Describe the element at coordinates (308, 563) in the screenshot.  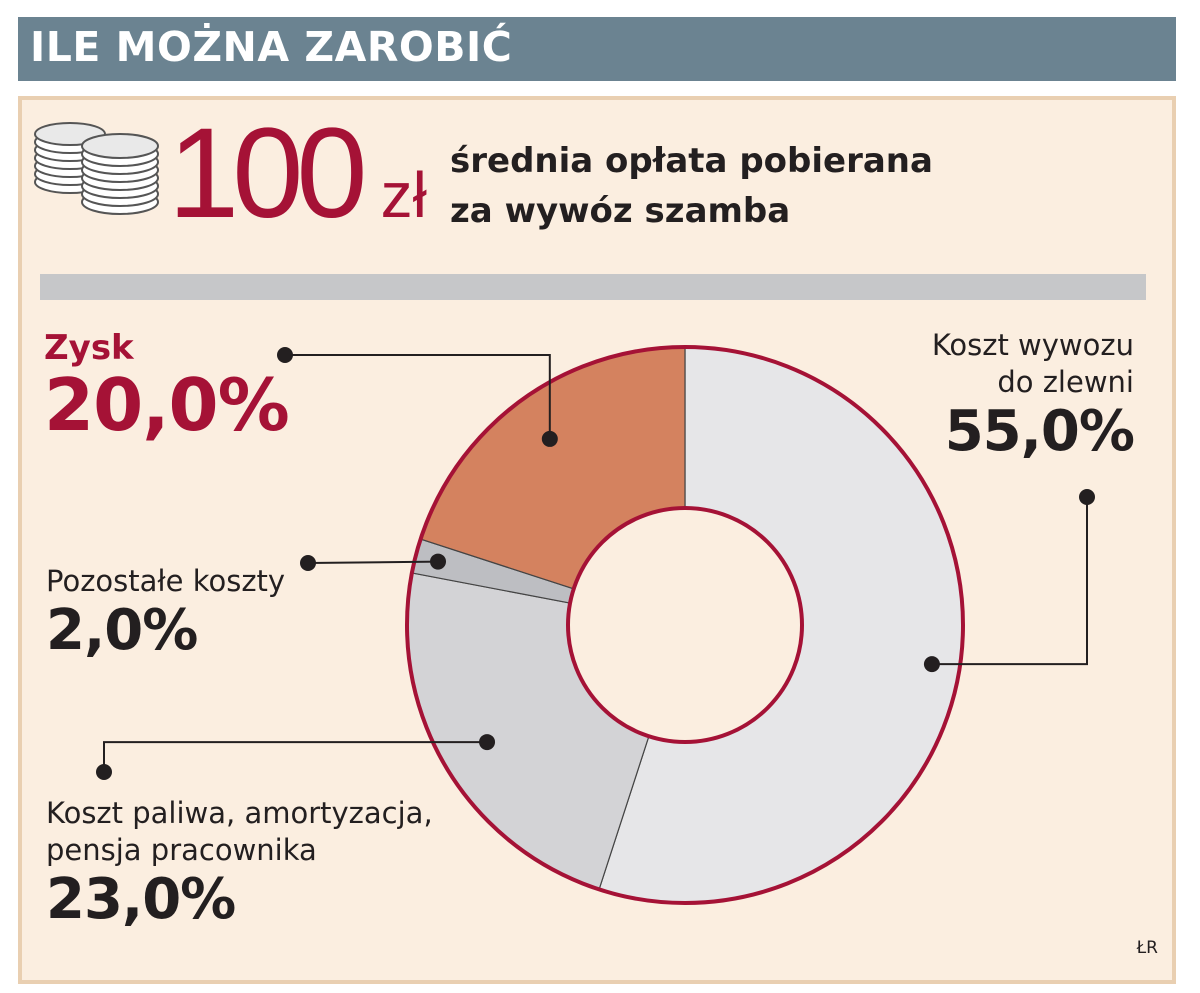
I see `leader-dot-pozostale-koszty-label` at that location.